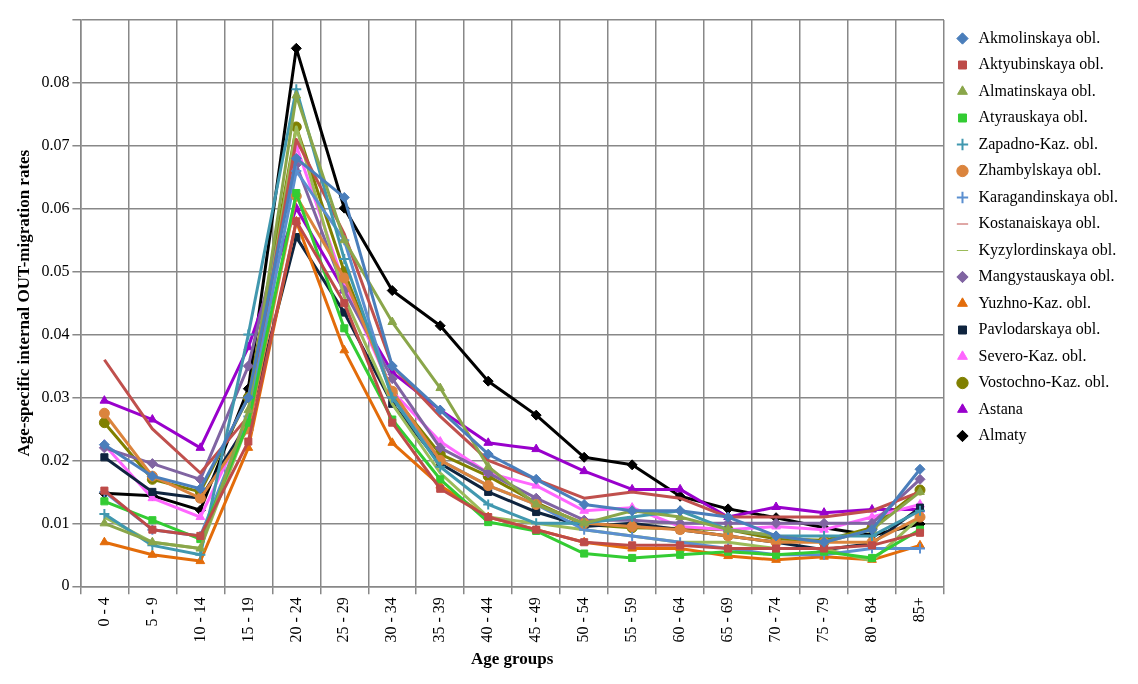  Describe the element at coordinates (1039, 223) in the screenshot. I see `legend-label: Kostanaiskaya obl.` at that location.